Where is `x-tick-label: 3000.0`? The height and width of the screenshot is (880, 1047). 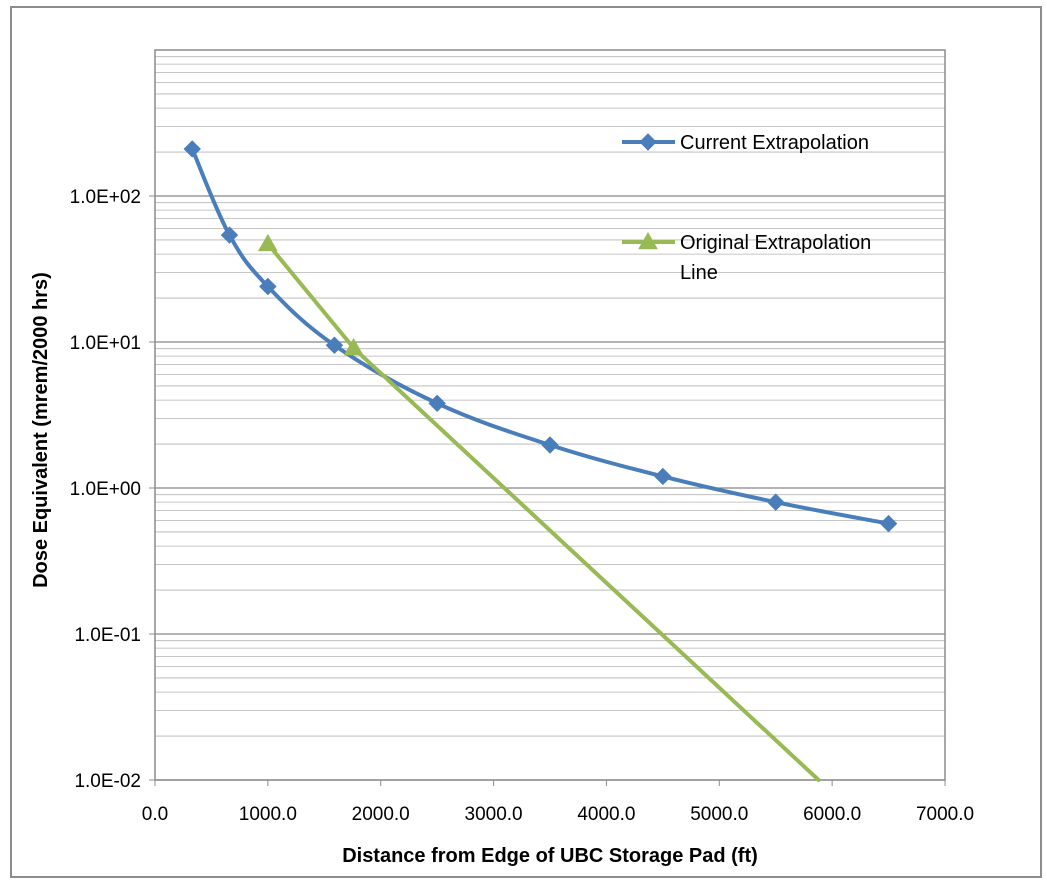
x-tick-label: 3000.0 is located at coordinates (494, 814).